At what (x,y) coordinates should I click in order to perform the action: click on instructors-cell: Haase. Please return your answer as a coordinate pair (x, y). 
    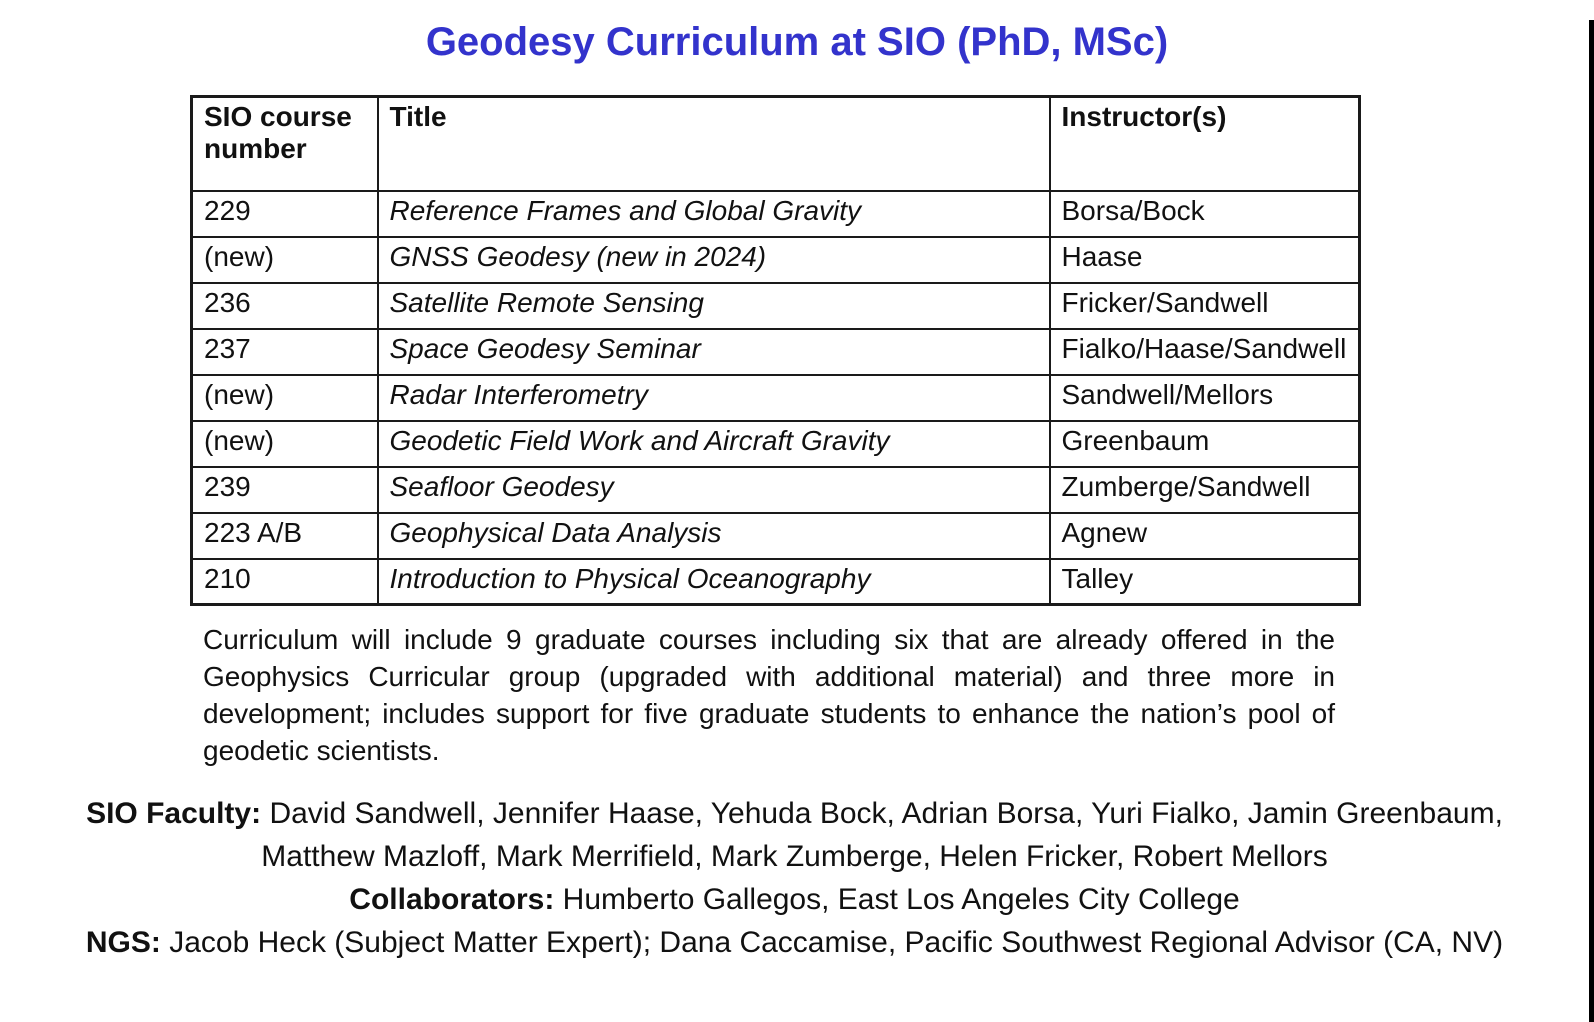
    Looking at the image, I should click on (1204, 259).